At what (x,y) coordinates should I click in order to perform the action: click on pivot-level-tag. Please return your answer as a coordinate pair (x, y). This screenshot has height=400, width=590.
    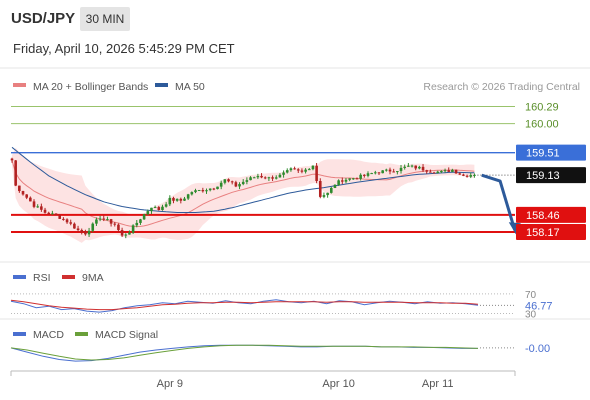
    Looking at the image, I should click on (551, 152).